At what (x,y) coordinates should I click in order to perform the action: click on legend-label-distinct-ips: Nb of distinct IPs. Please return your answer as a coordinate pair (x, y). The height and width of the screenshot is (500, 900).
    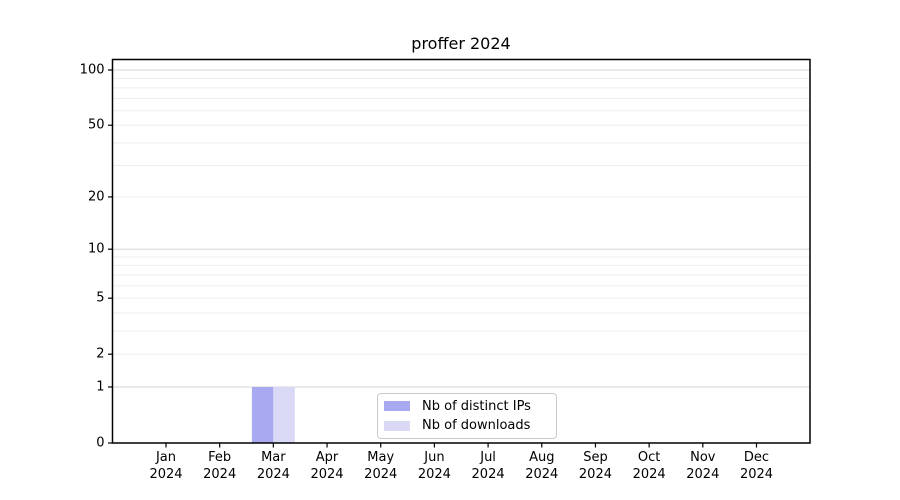
    Looking at the image, I should click on (476, 406).